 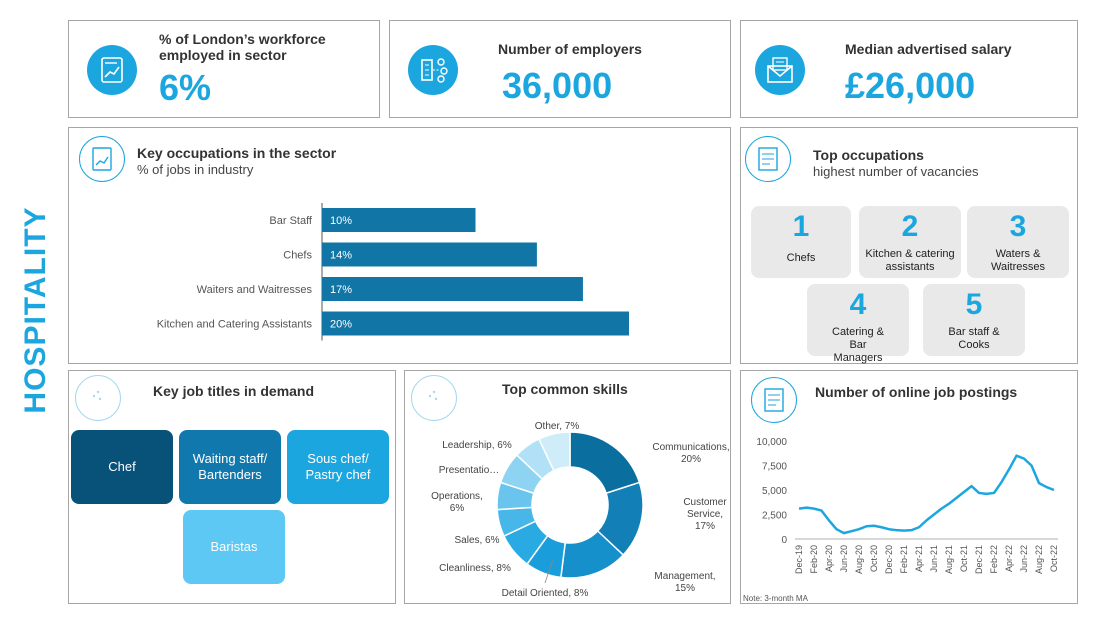 I want to click on top-occupations-subtitle: highest number of vacancies, so click(x=896, y=171).